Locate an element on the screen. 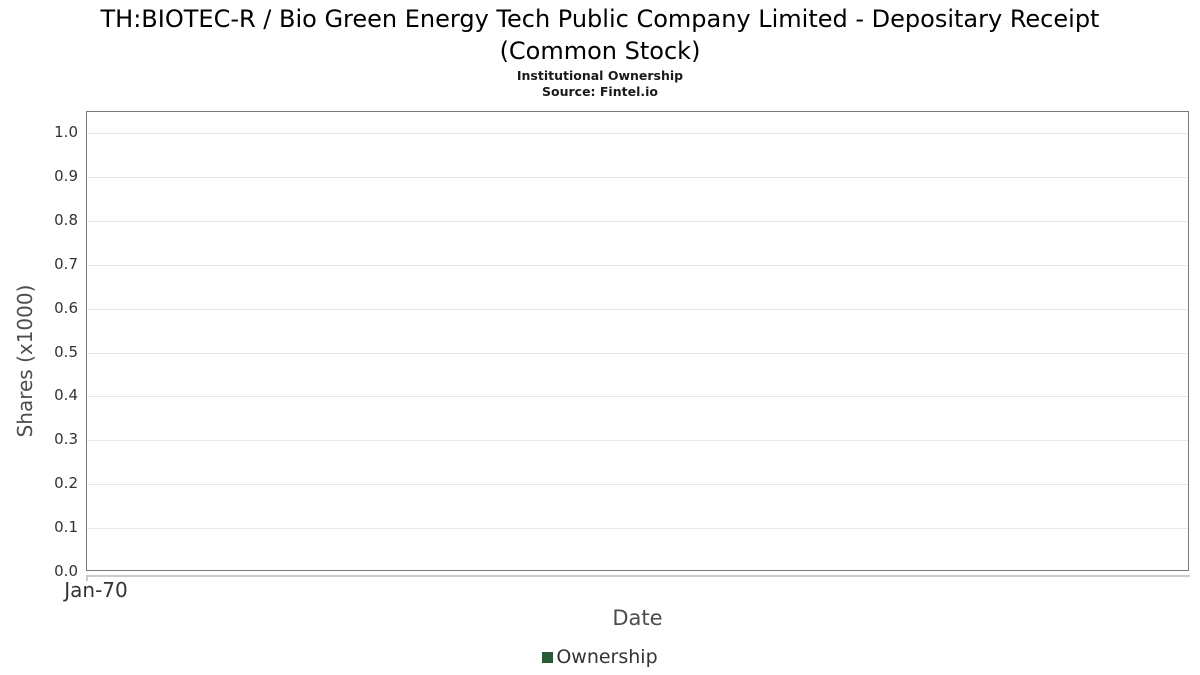 Image resolution: width=1200 pixels, height=675 pixels. x-tick-label: Jan-70 is located at coordinates (96, 590).